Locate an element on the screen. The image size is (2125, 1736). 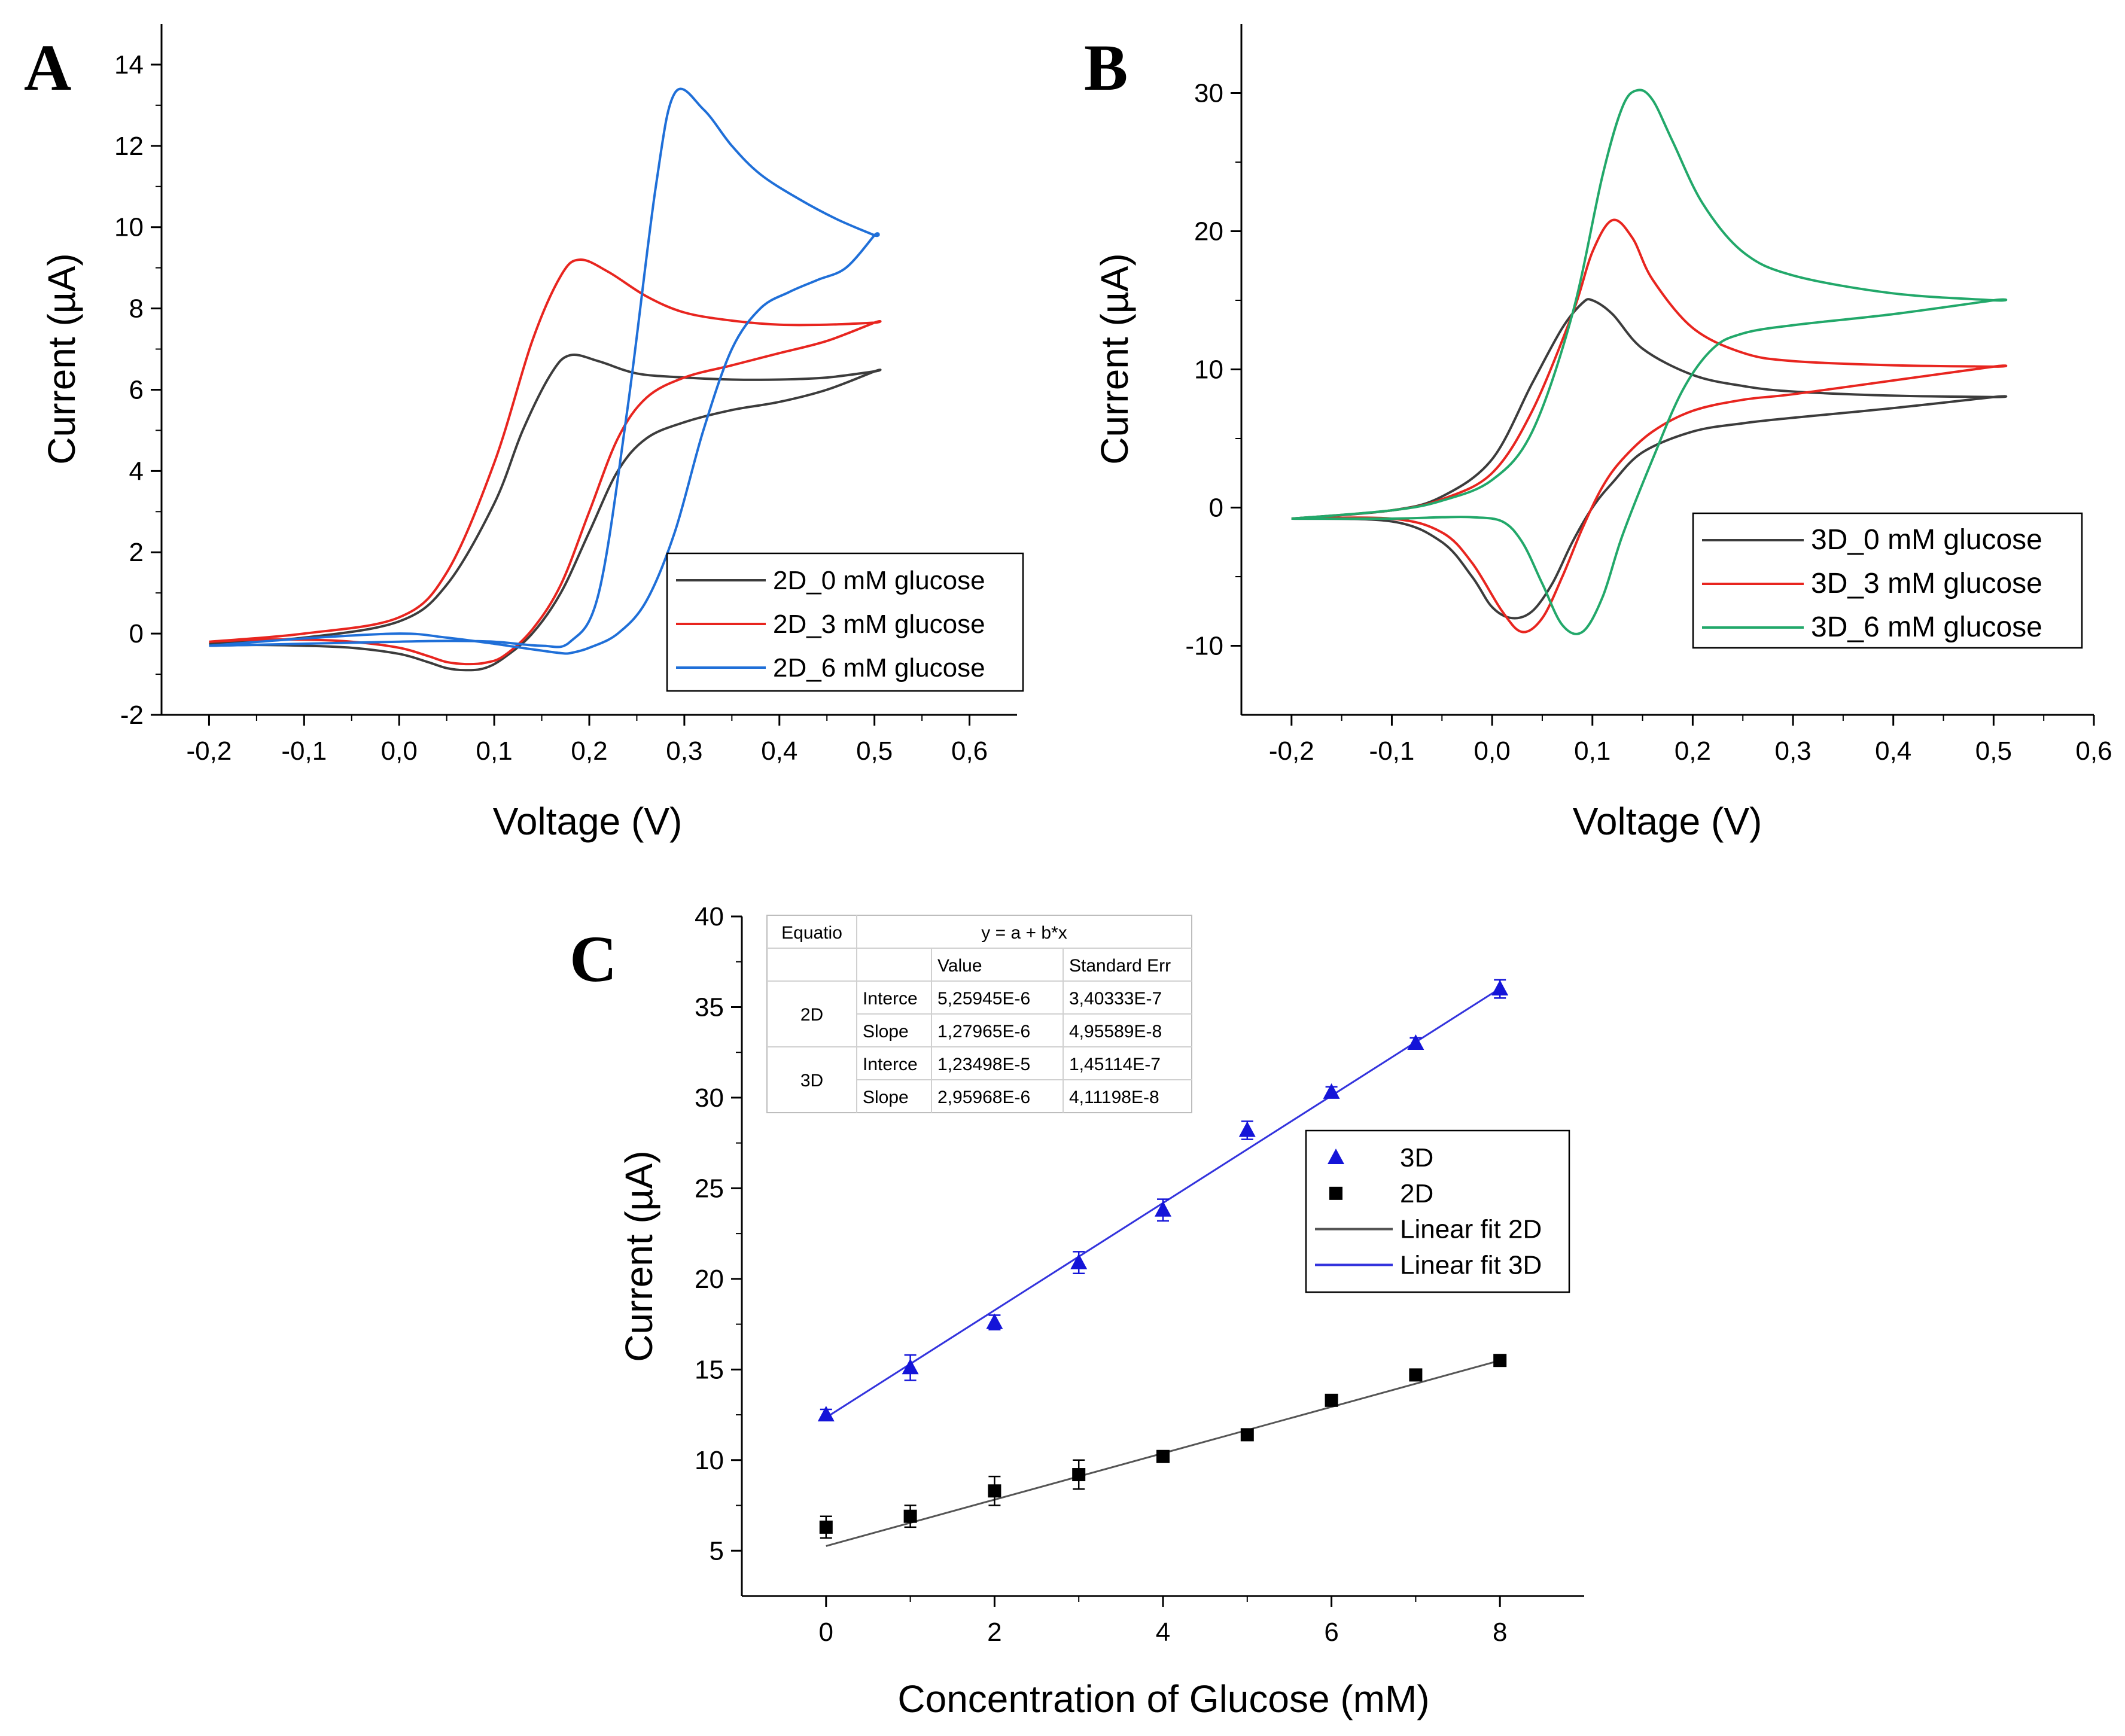
x-tick-label: 2 is located at coordinates (994, 1633).